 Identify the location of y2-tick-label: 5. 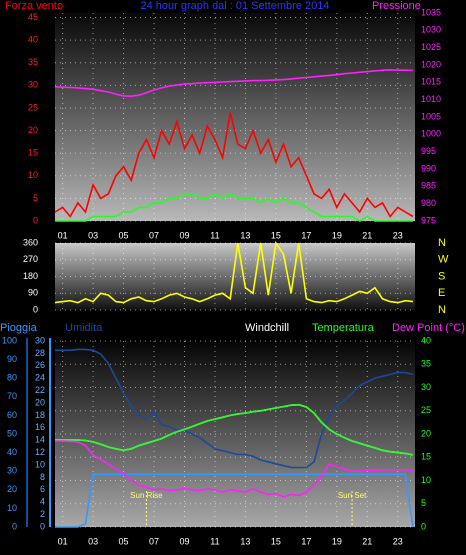
(423, 503).